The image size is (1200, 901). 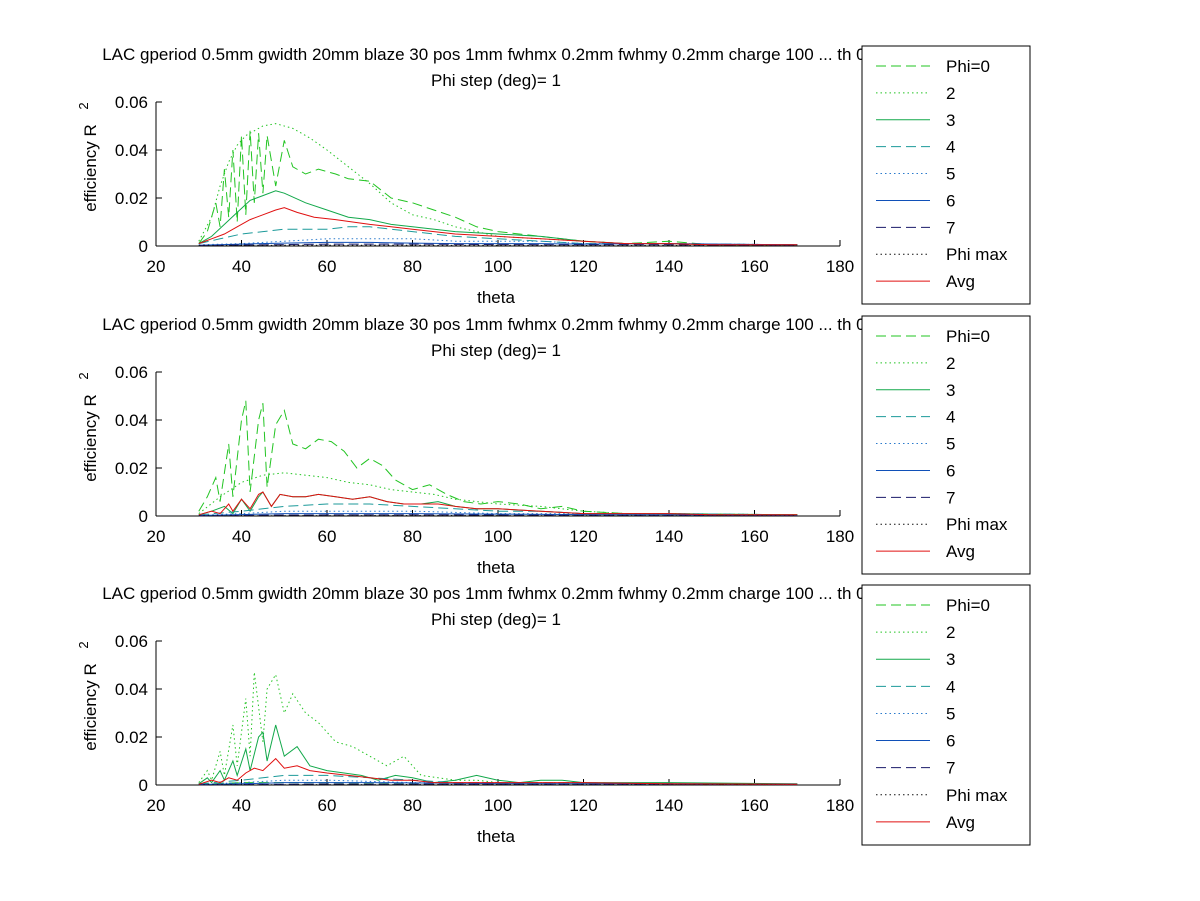 What do you see at coordinates (241, 266) in the screenshot?
I see `x-tick-label: 40` at bounding box center [241, 266].